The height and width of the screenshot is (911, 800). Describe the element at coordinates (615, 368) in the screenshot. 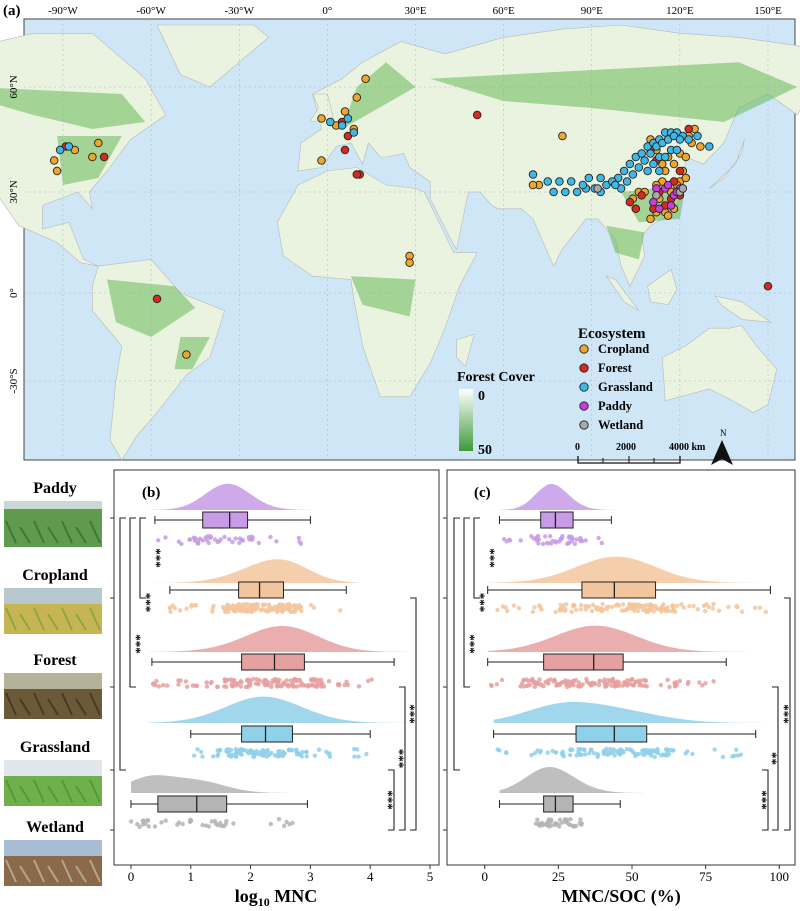

I see `legend-label-forest: Forest` at that location.